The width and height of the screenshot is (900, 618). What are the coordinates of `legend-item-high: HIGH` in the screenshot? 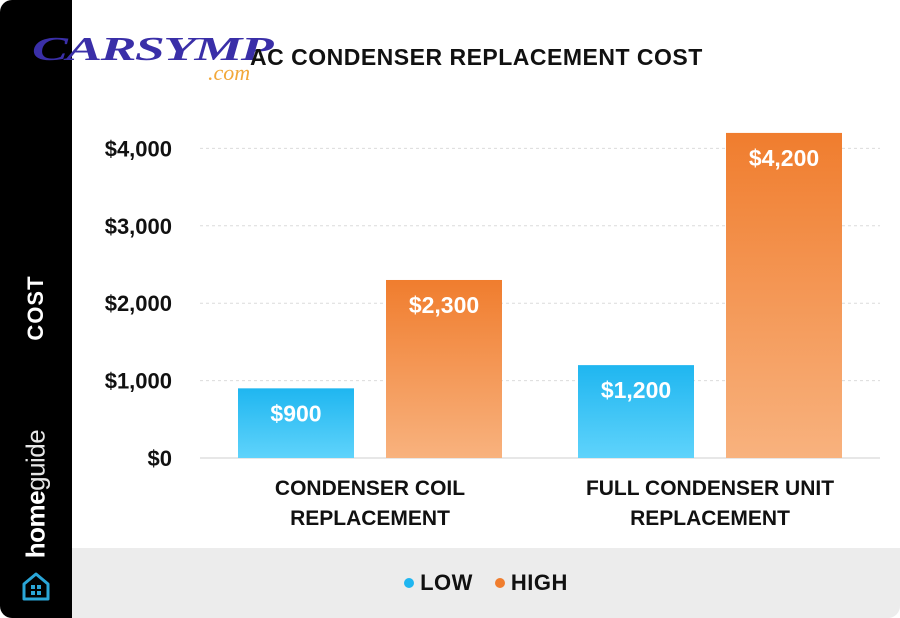 It's located at (531, 583).